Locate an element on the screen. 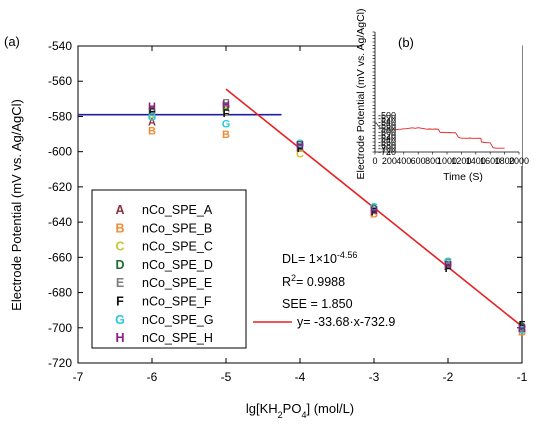 The width and height of the screenshot is (550, 427). main-y-tick-label: -560 is located at coordinates (60, 81).